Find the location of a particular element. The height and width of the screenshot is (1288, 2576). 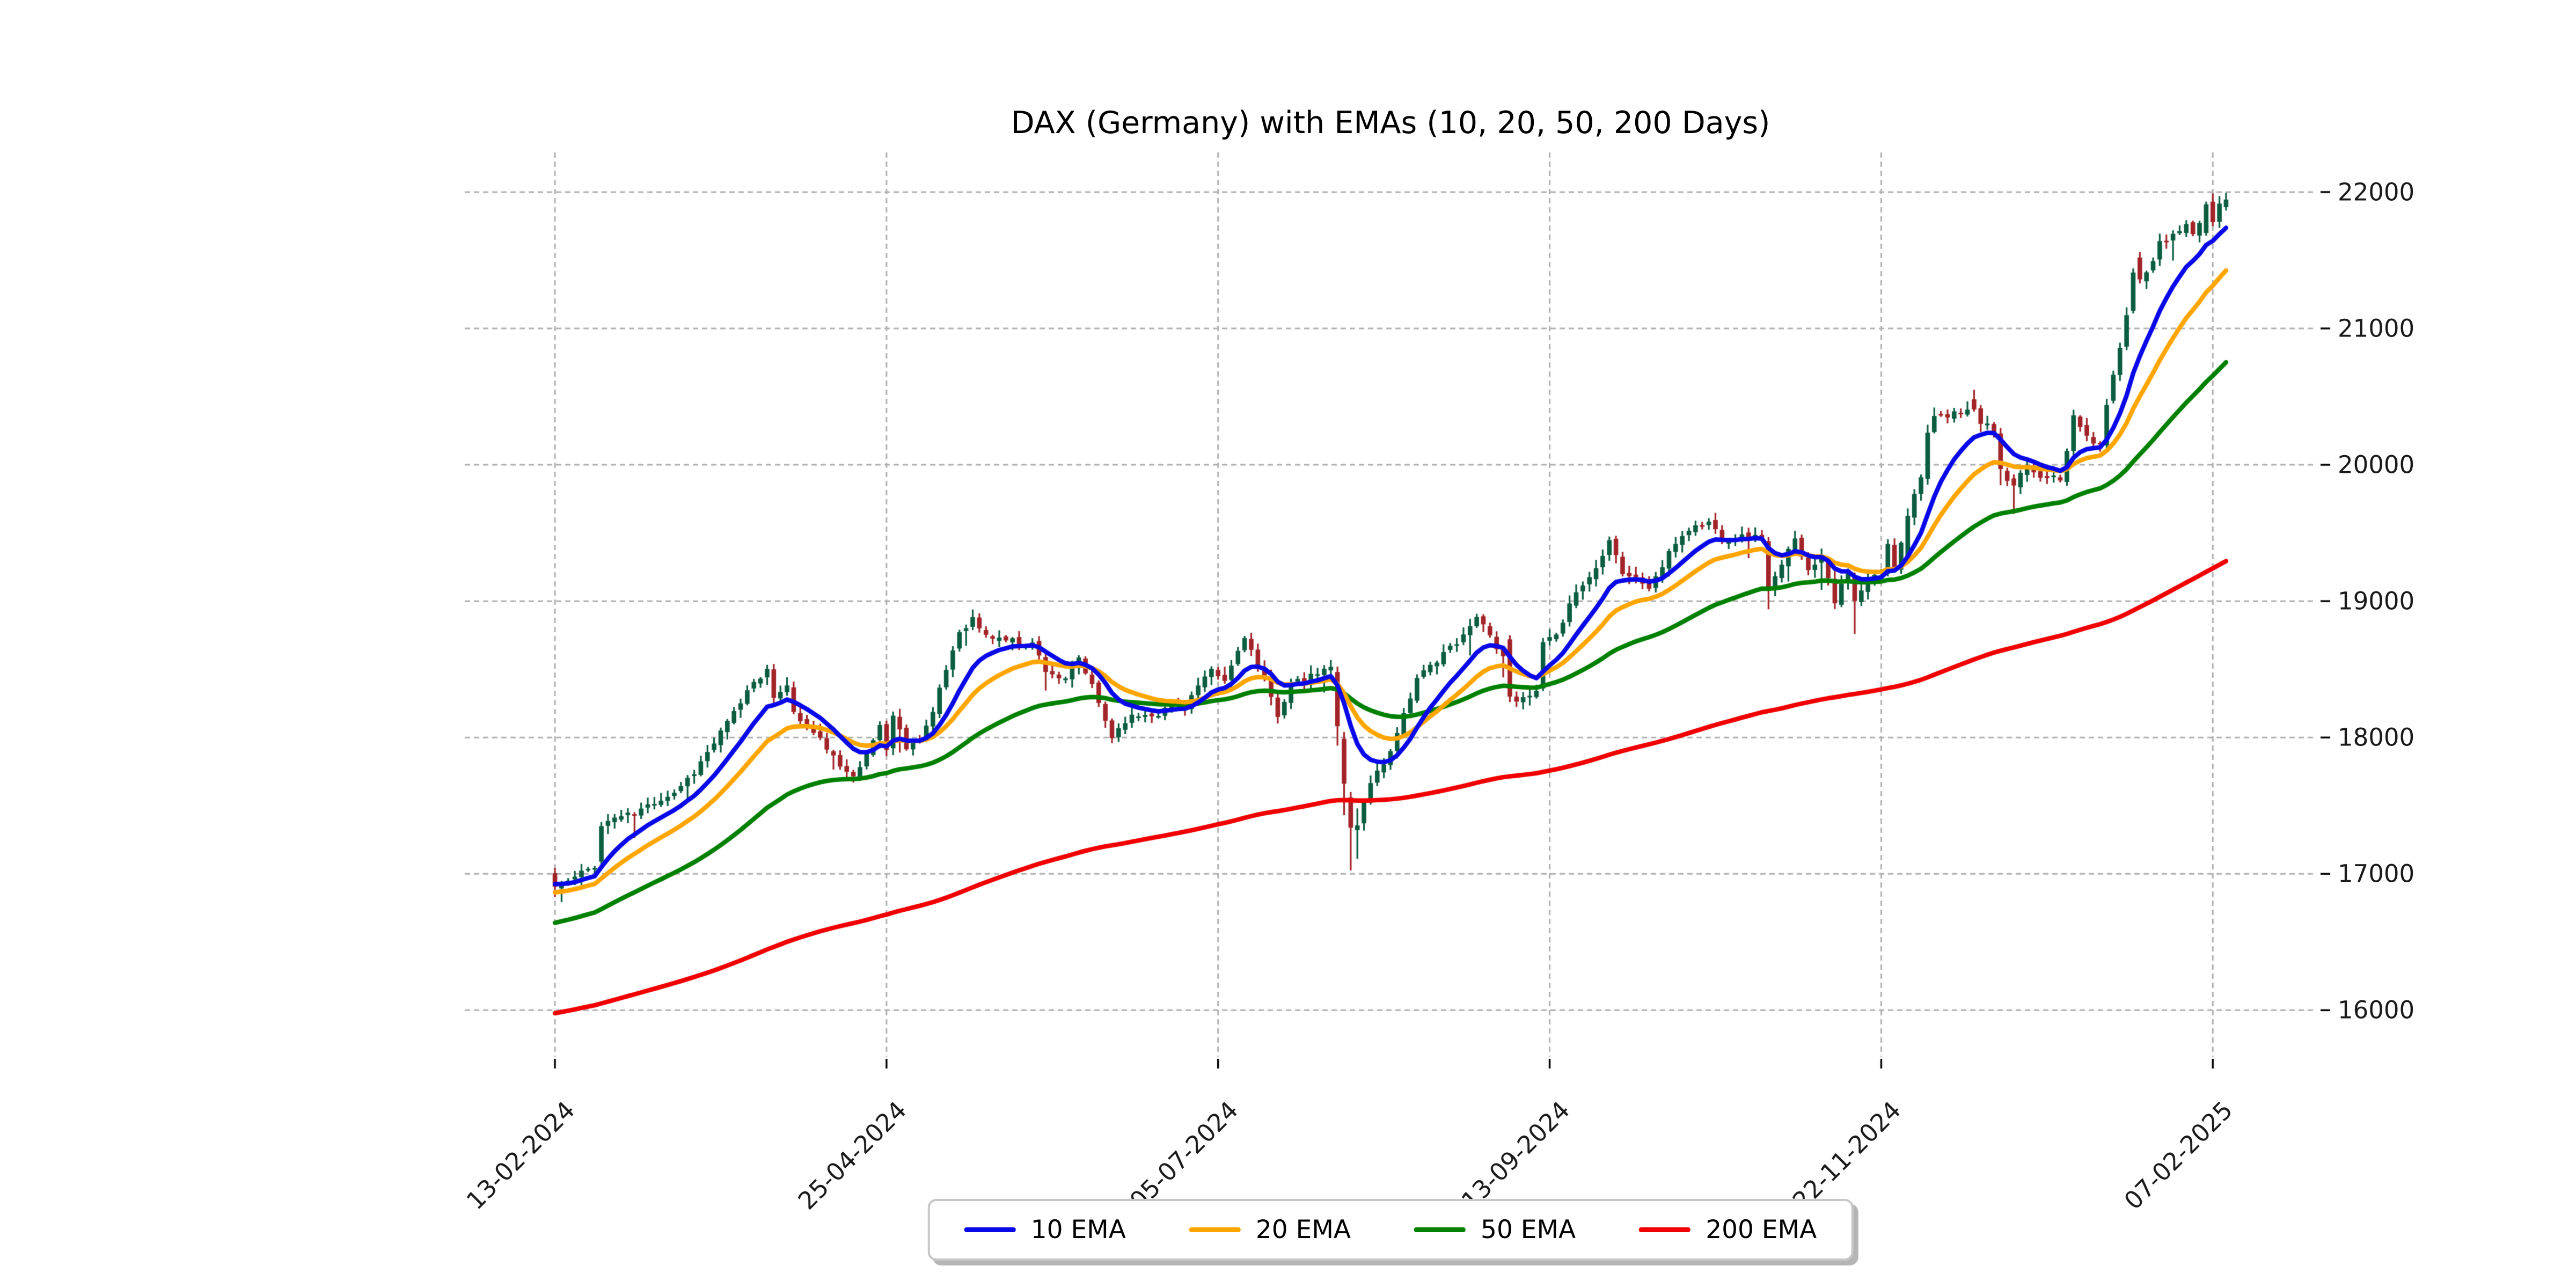

y-tick-label: 20000 is located at coordinates (2376, 464).